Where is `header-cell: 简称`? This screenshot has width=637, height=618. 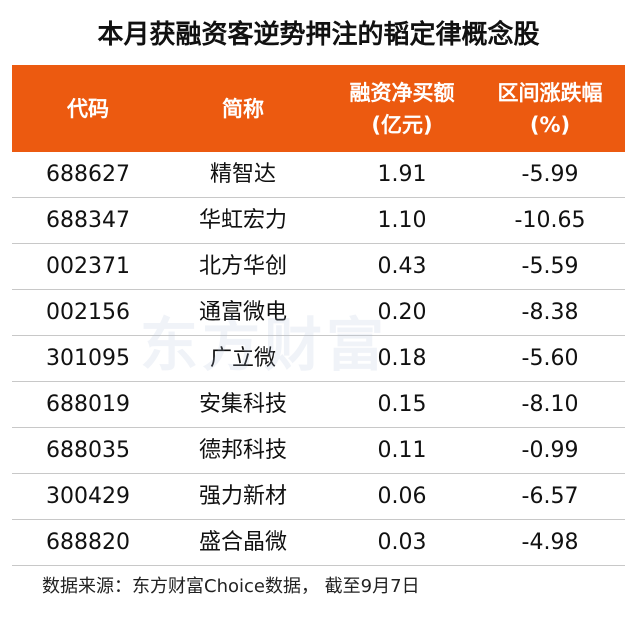 header-cell: 简称 is located at coordinates (243, 108).